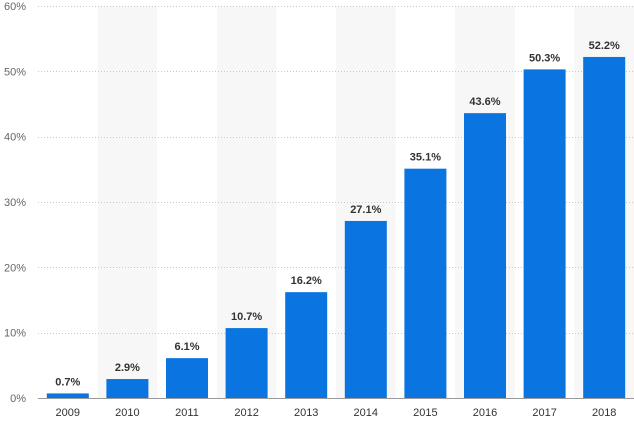  Describe the element at coordinates (246, 317) in the screenshot. I see `data-label: 10.7%` at that location.